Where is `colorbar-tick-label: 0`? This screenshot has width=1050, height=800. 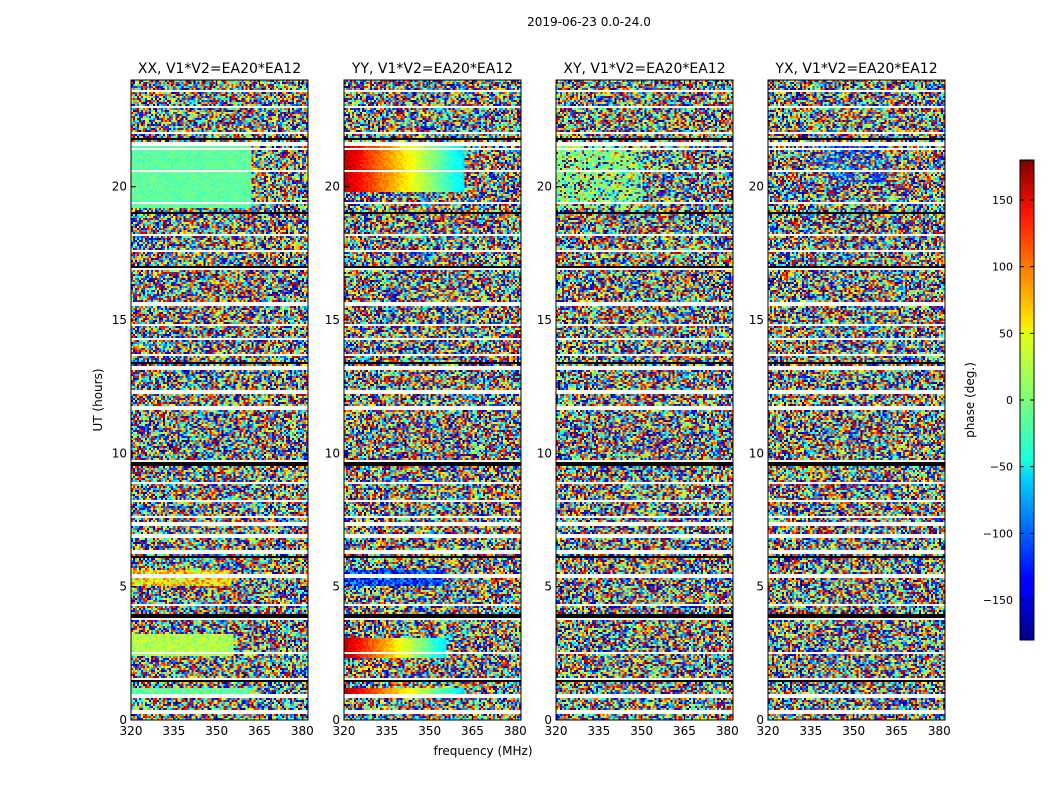 colorbar-tick-label: 0 is located at coordinates (1009, 400).